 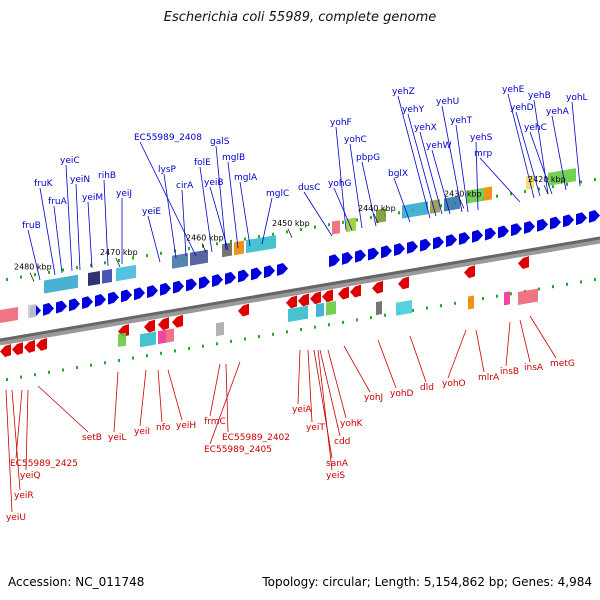 What do you see at coordinates (368, 158) in the screenshot?
I see `forward-gene-label: pbpG` at bounding box center [368, 158].